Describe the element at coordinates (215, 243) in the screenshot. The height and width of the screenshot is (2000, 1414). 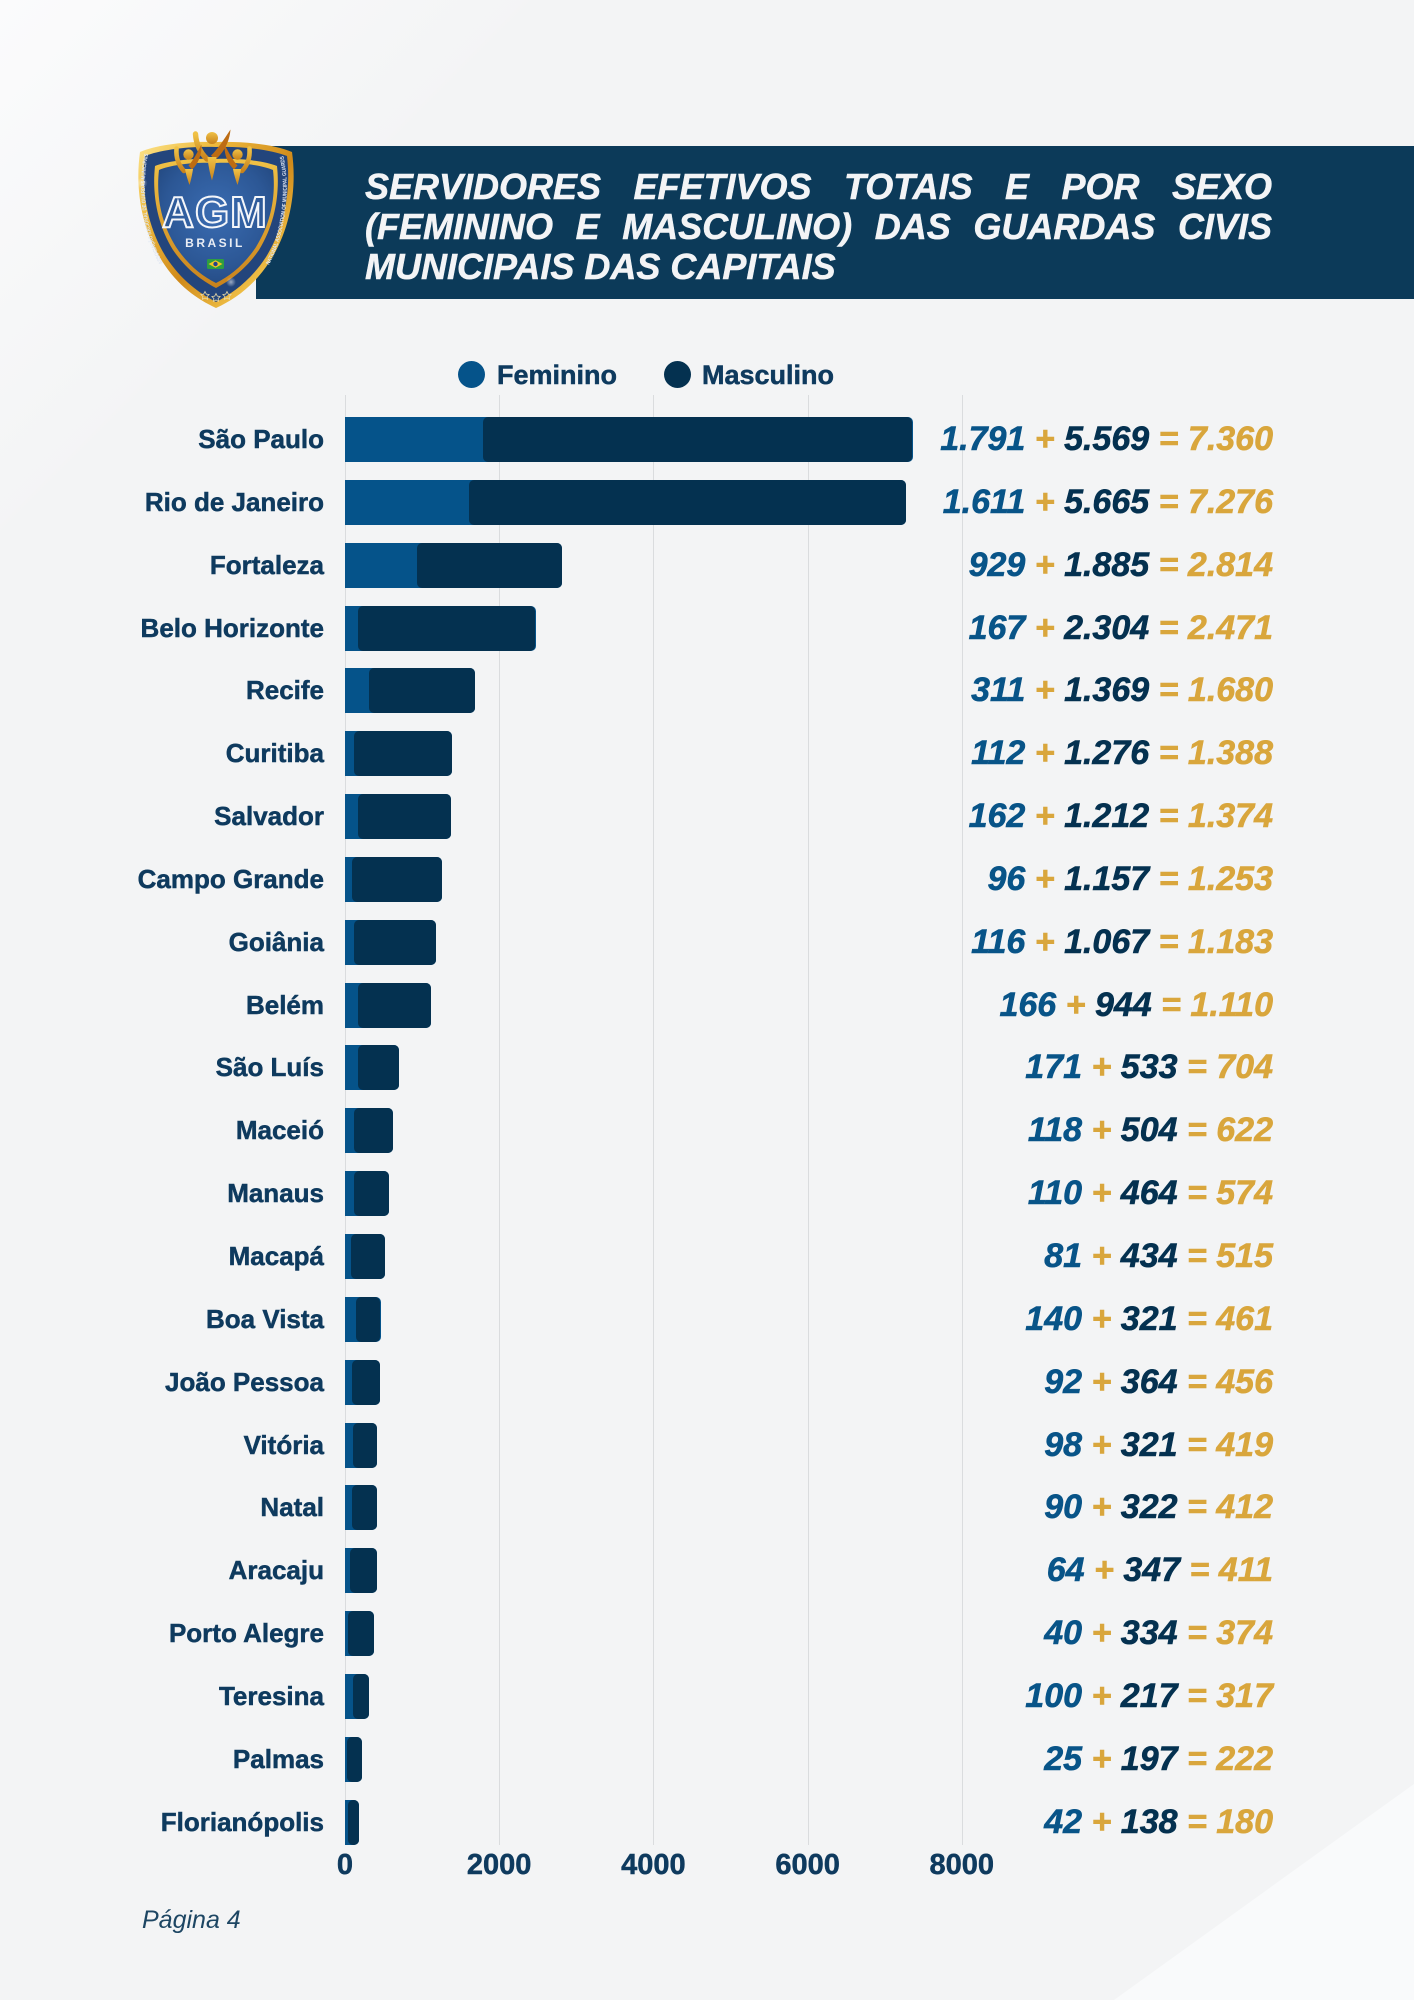
I see `svg-text: BRASIL` at that location.